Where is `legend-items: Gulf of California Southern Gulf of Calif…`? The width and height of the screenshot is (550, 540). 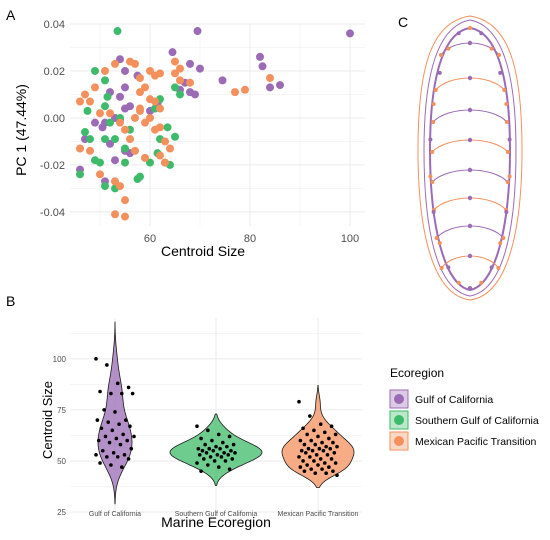
legend-items: Gulf of California Southern Gulf of Calif… is located at coordinates (464, 420).